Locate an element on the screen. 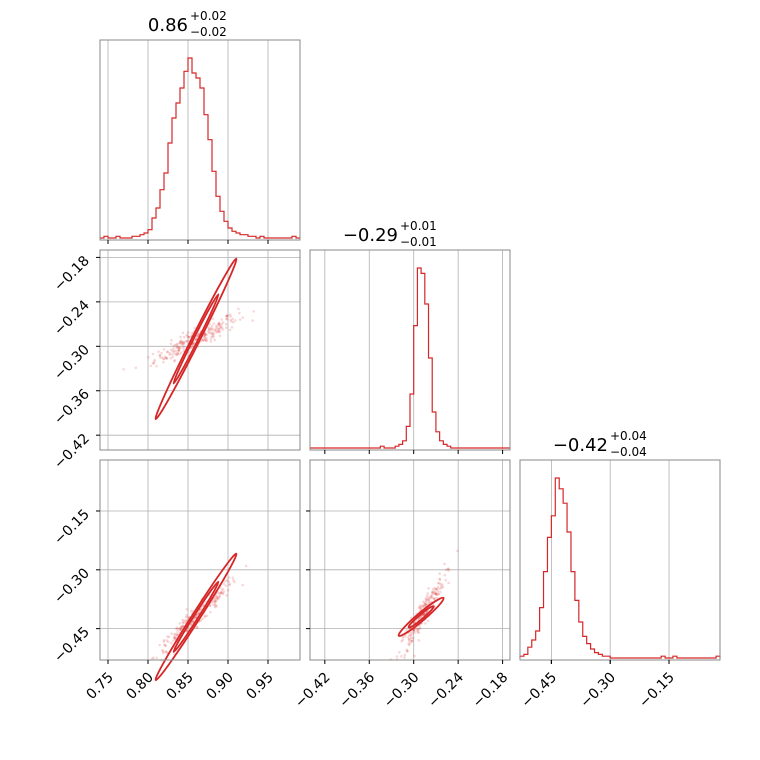 This screenshot has width=760, height=760. tick-label-y-1-2: −0.30 is located at coordinates (72, 363).